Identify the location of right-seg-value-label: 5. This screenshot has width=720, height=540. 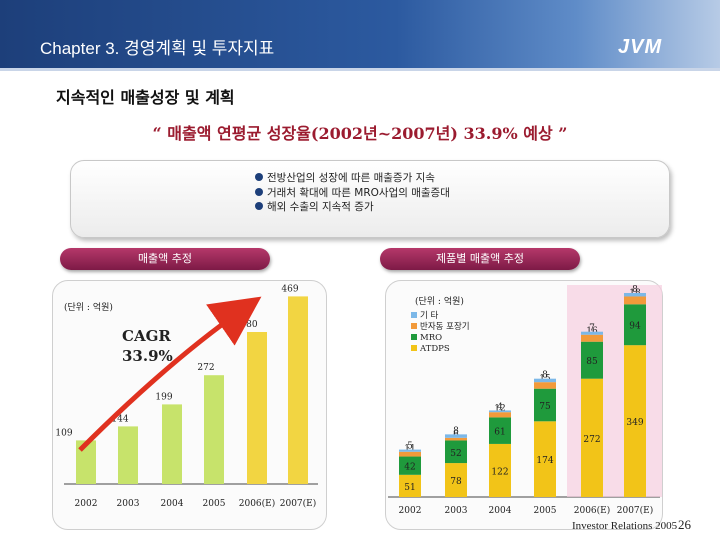
(410, 447).